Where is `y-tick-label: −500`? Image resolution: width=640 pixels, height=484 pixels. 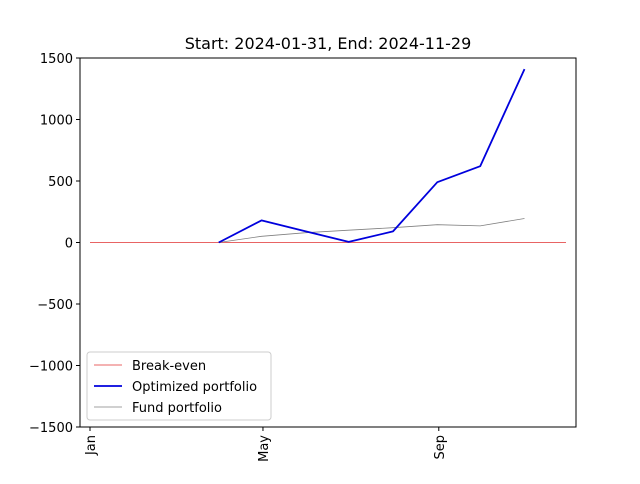 y-tick-label: −500 is located at coordinates (55, 305).